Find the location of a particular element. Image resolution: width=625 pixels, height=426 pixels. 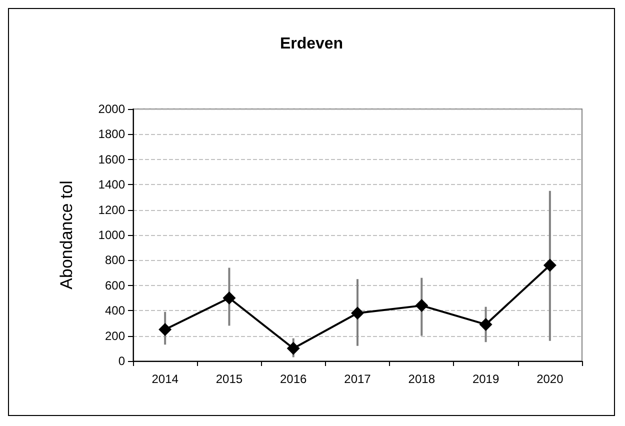

chart-title: Erdeven is located at coordinates (312, 44).